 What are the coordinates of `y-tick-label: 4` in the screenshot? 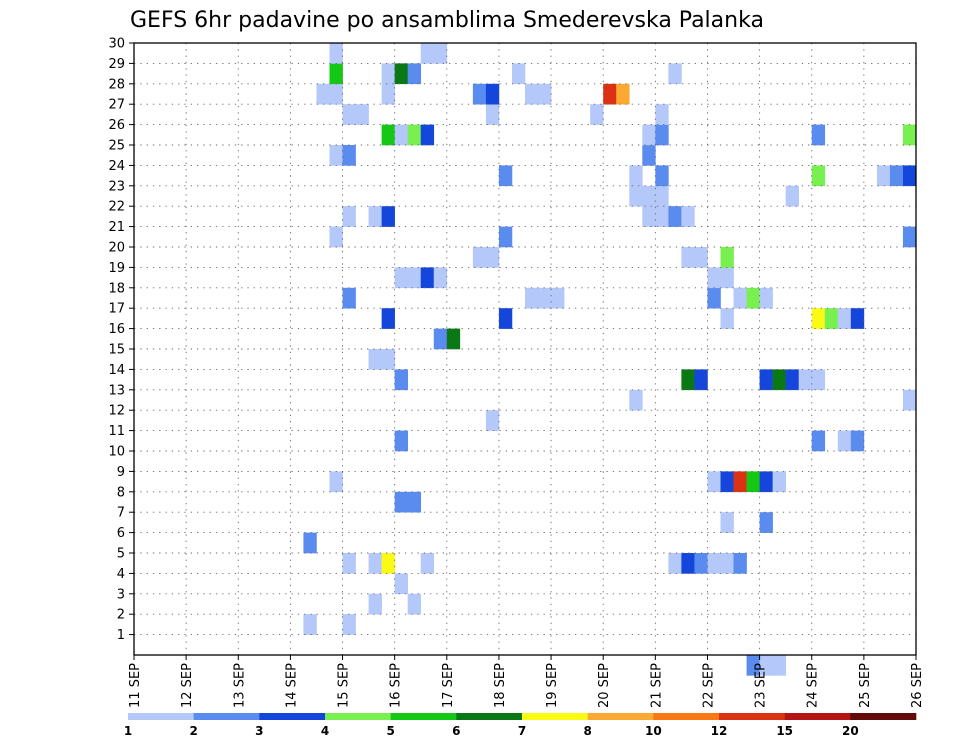 It's located at (121, 574).